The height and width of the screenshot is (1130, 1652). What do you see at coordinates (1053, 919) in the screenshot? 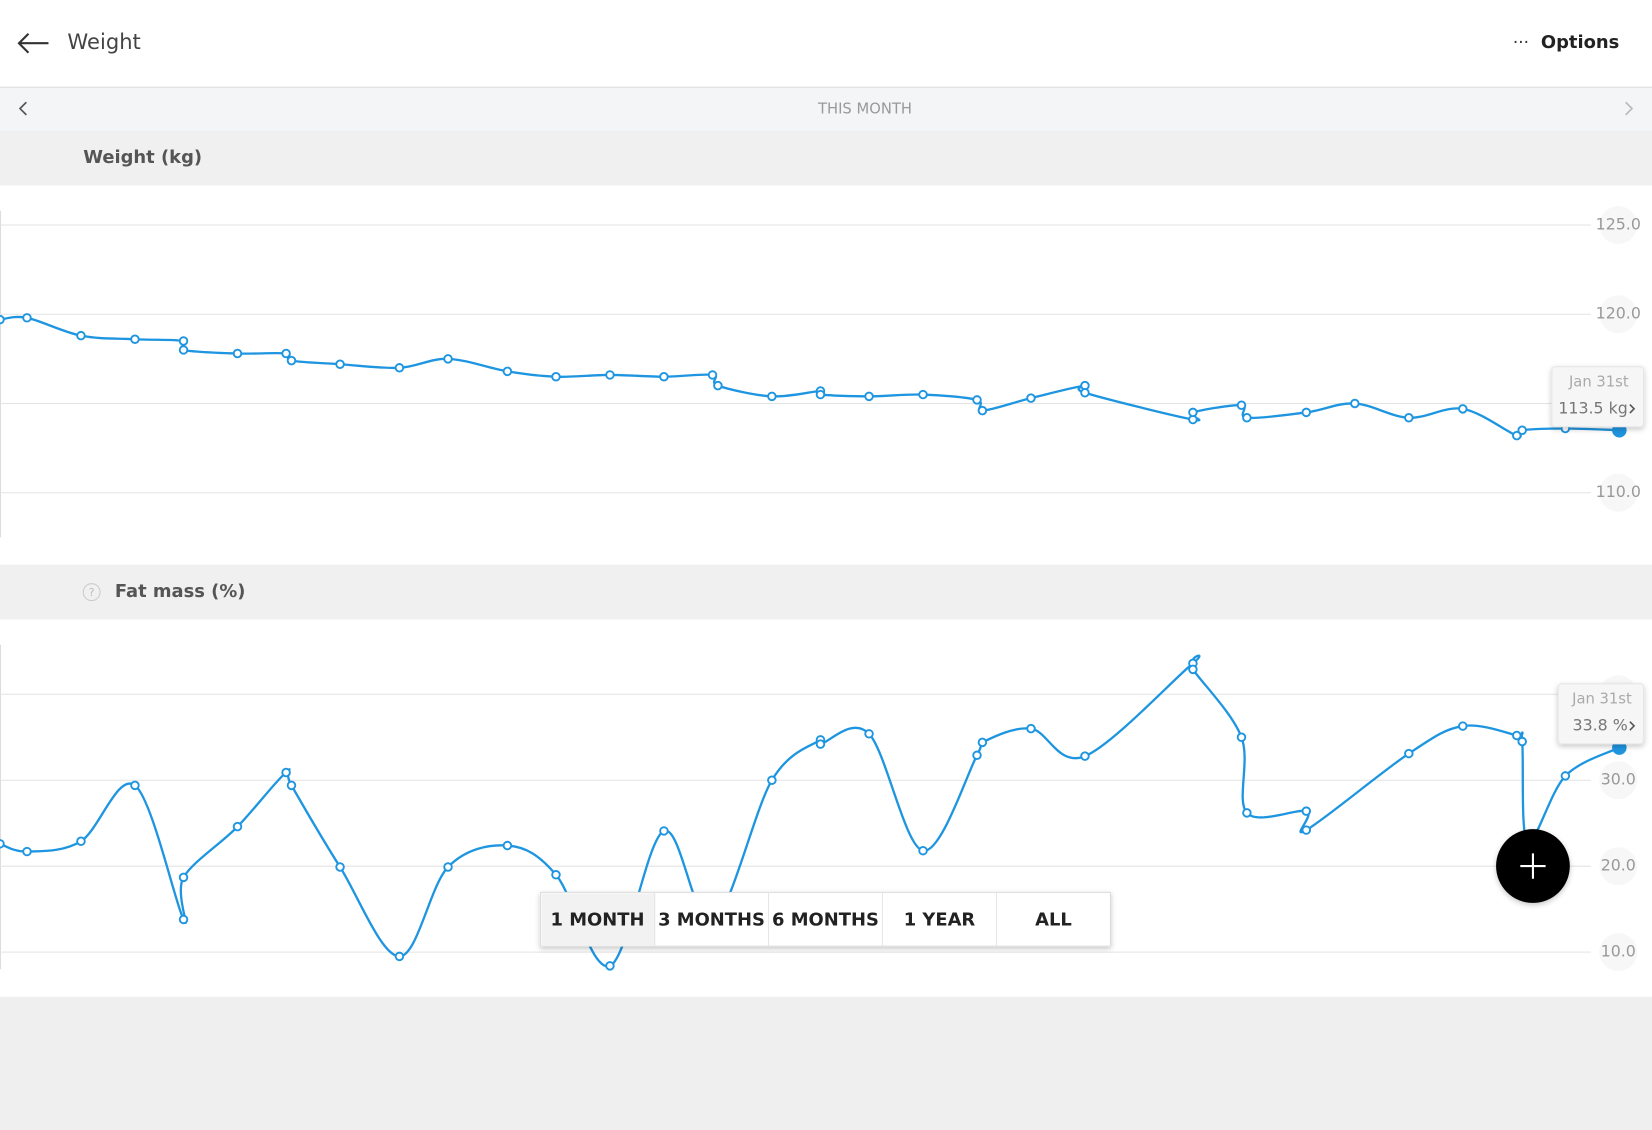
I see `range-button: ALL` at bounding box center [1053, 919].